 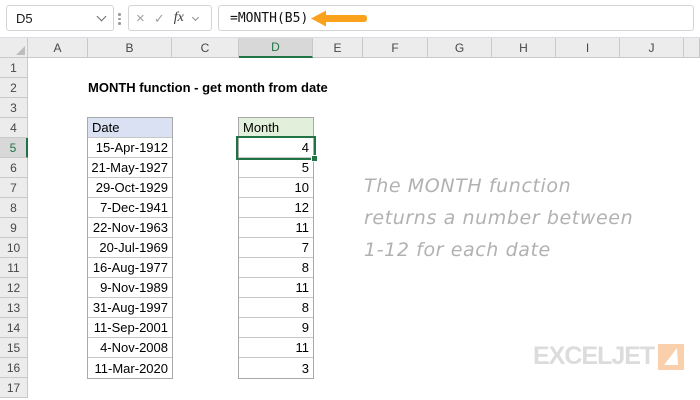 I want to click on exceljet-arrow-icon, so click(x=671, y=356).